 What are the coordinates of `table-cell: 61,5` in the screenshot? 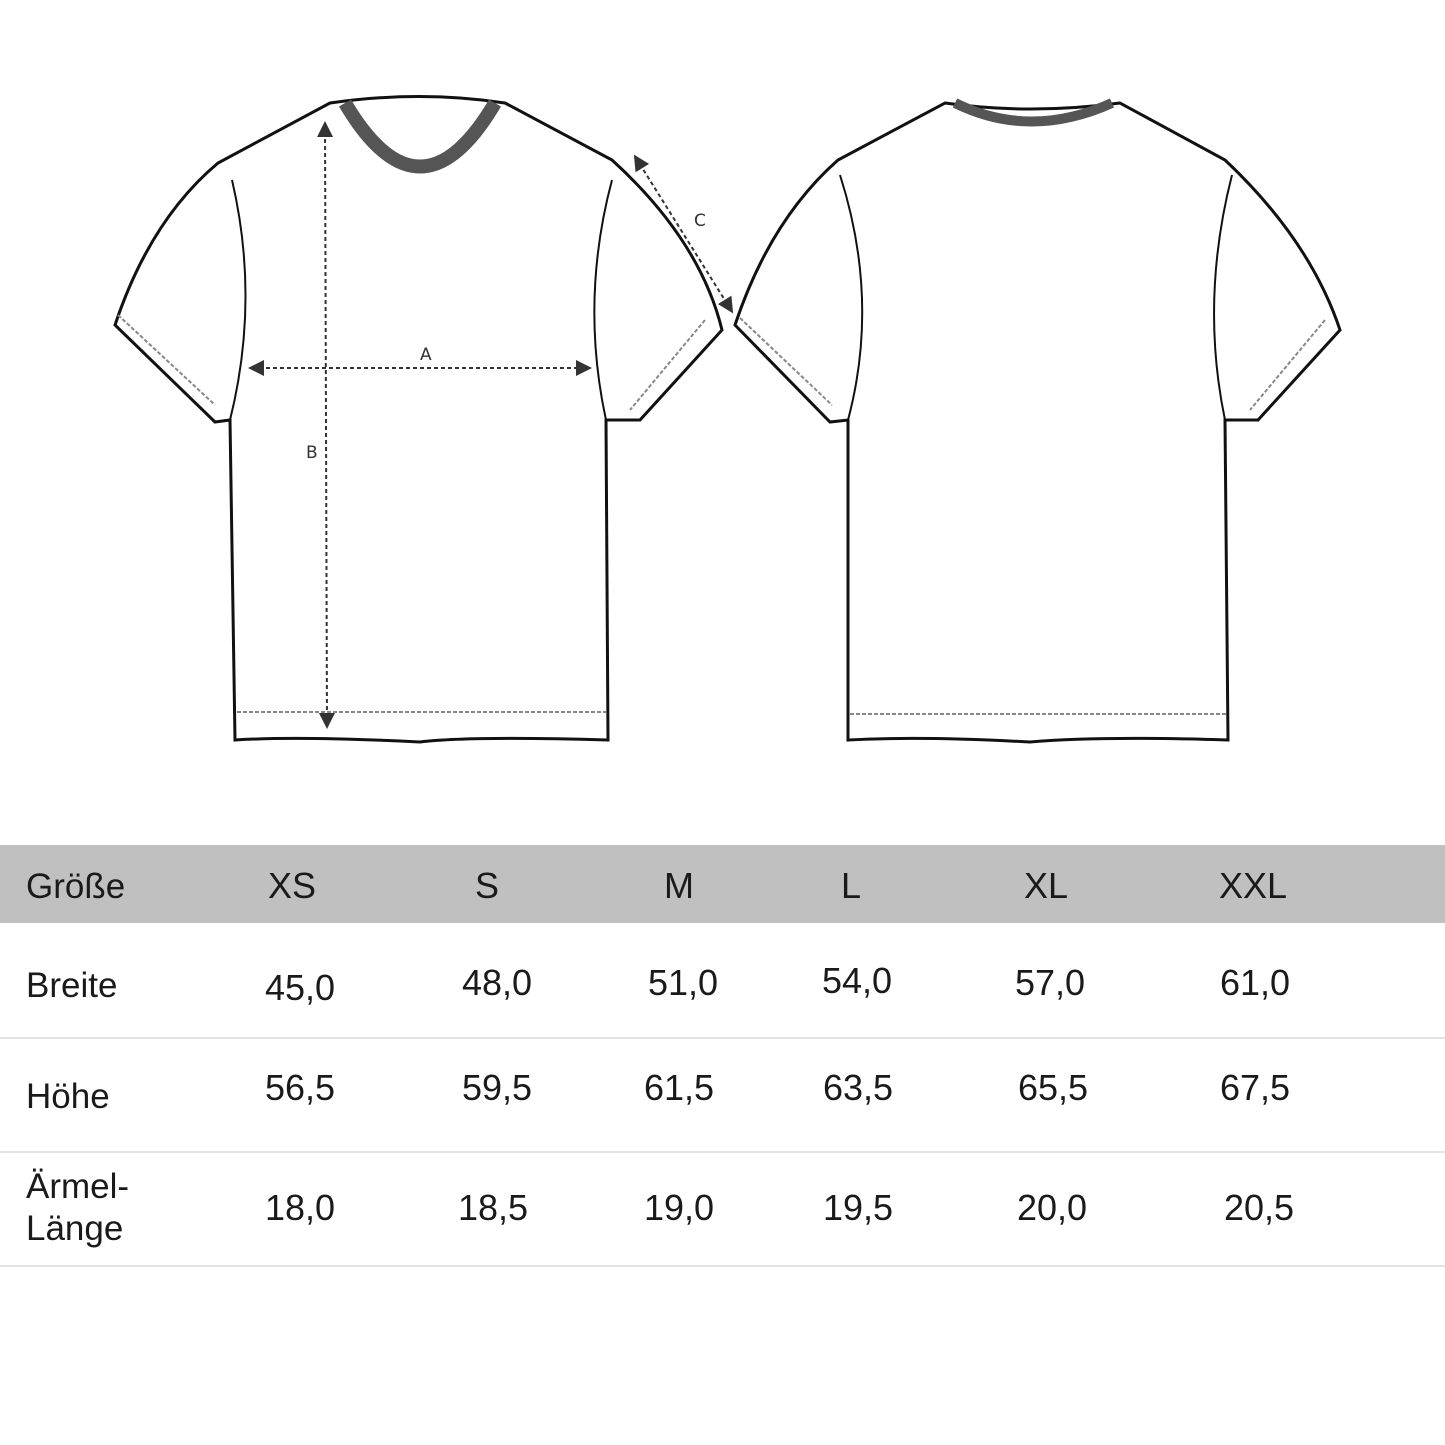 It's located at (679, 1087).